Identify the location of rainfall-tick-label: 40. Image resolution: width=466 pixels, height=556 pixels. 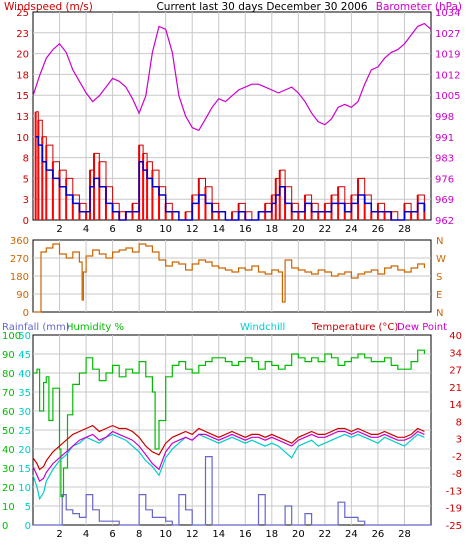
(24, 374).